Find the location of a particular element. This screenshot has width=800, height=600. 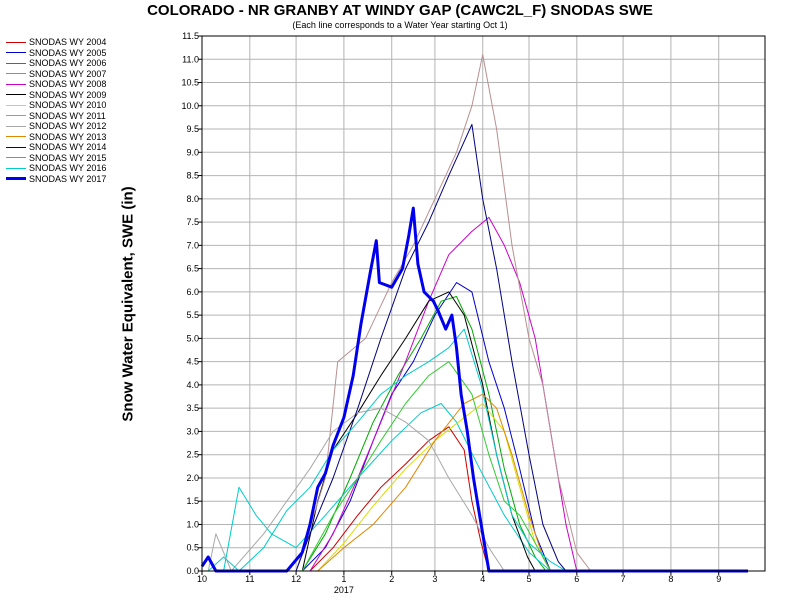

legend-item: SNODAS WY 2008 is located at coordinates (56, 84).